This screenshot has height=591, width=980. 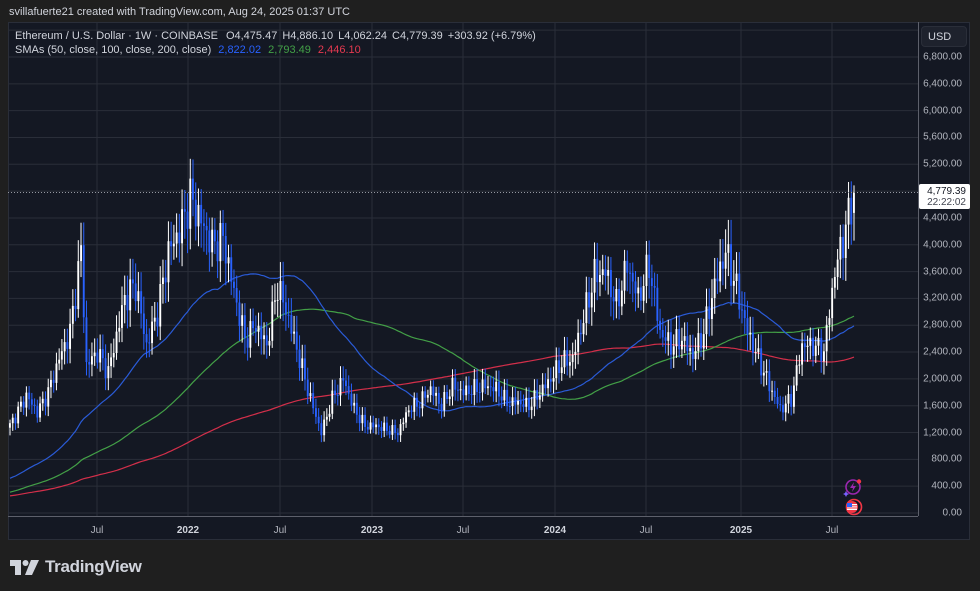 What do you see at coordinates (946, 459) in the screenshot?
I see `price-tick: 800.00` at bounding box center [946, 459].